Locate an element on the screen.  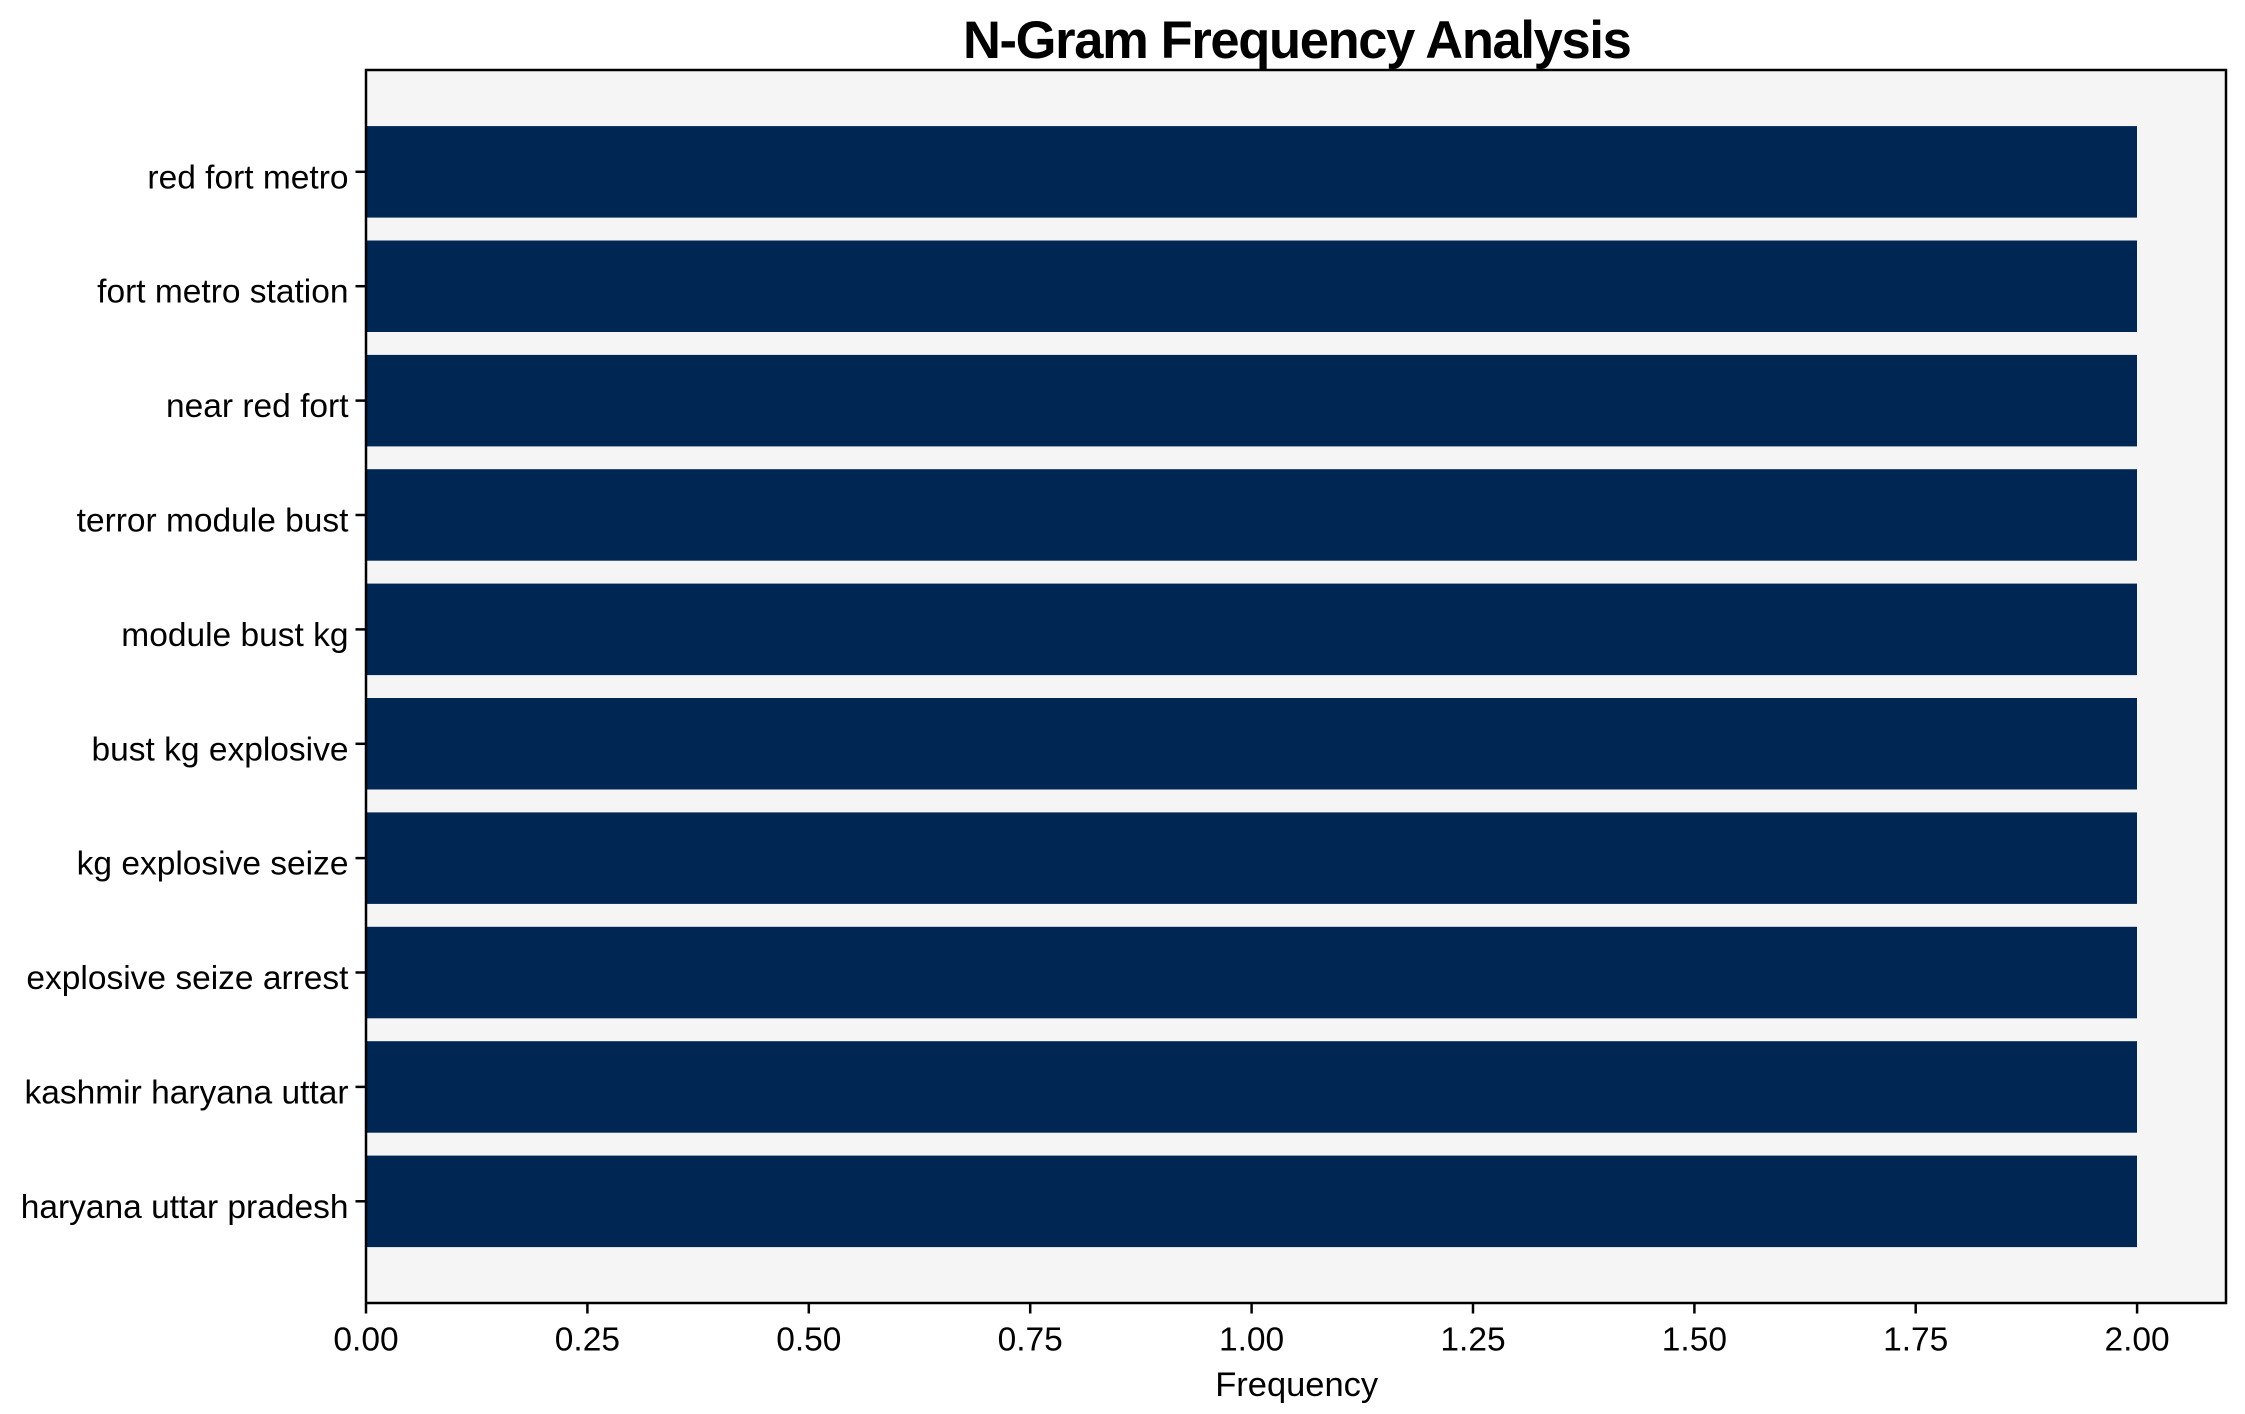
svg-text: near red fort is located at coordinates (257, 406).